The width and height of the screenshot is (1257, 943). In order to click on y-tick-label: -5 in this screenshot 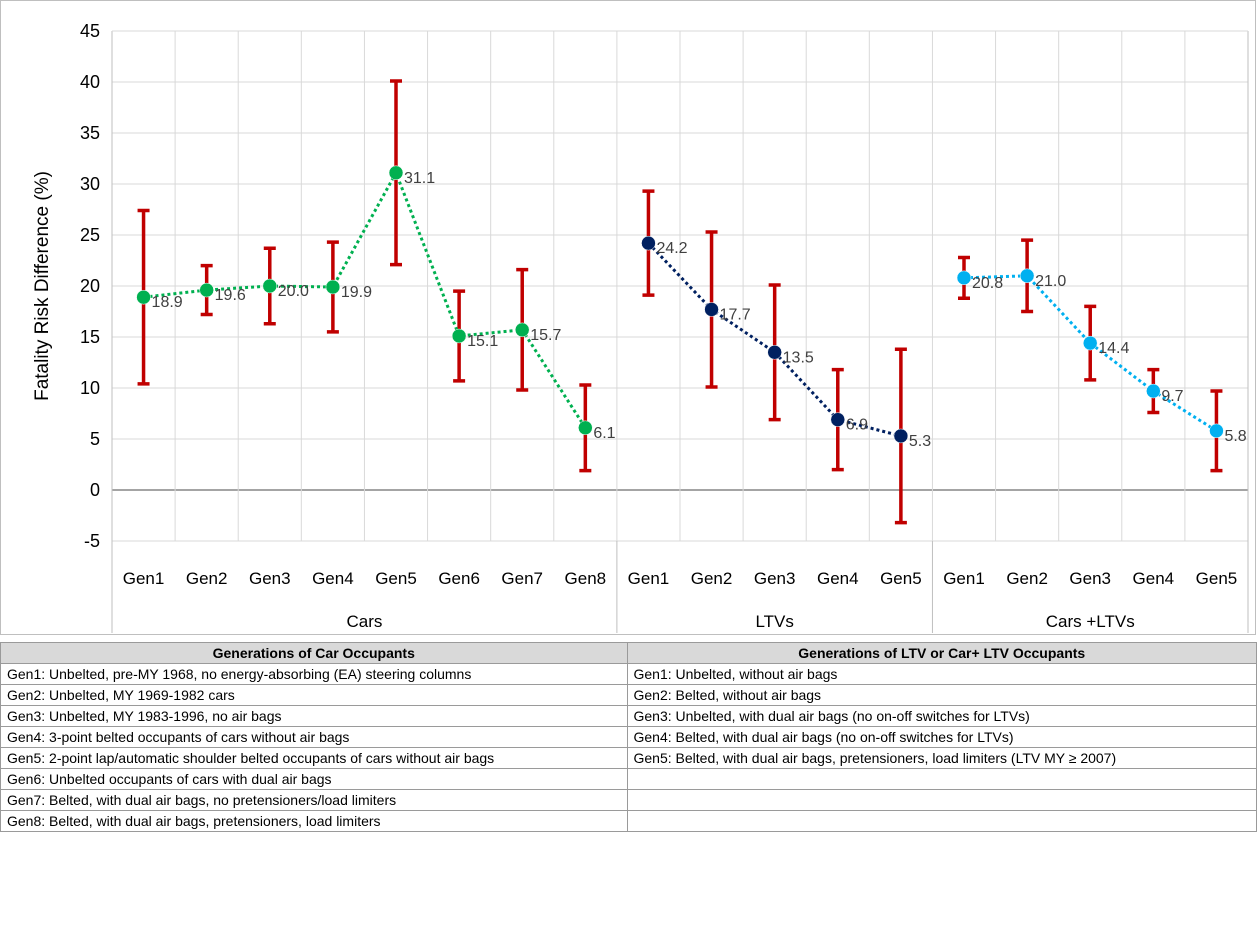, I will do `click(92, 541)`.